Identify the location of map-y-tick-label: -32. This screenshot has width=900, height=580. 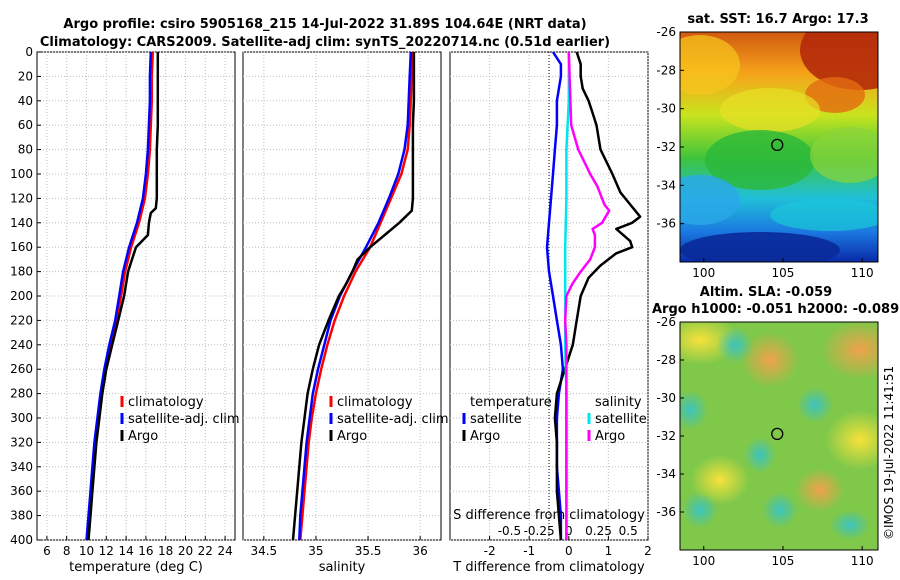
(666, 147).